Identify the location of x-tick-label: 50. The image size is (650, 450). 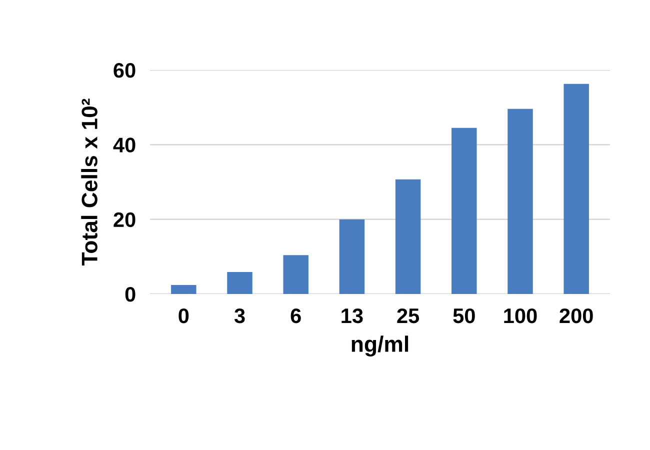
(464, 316).